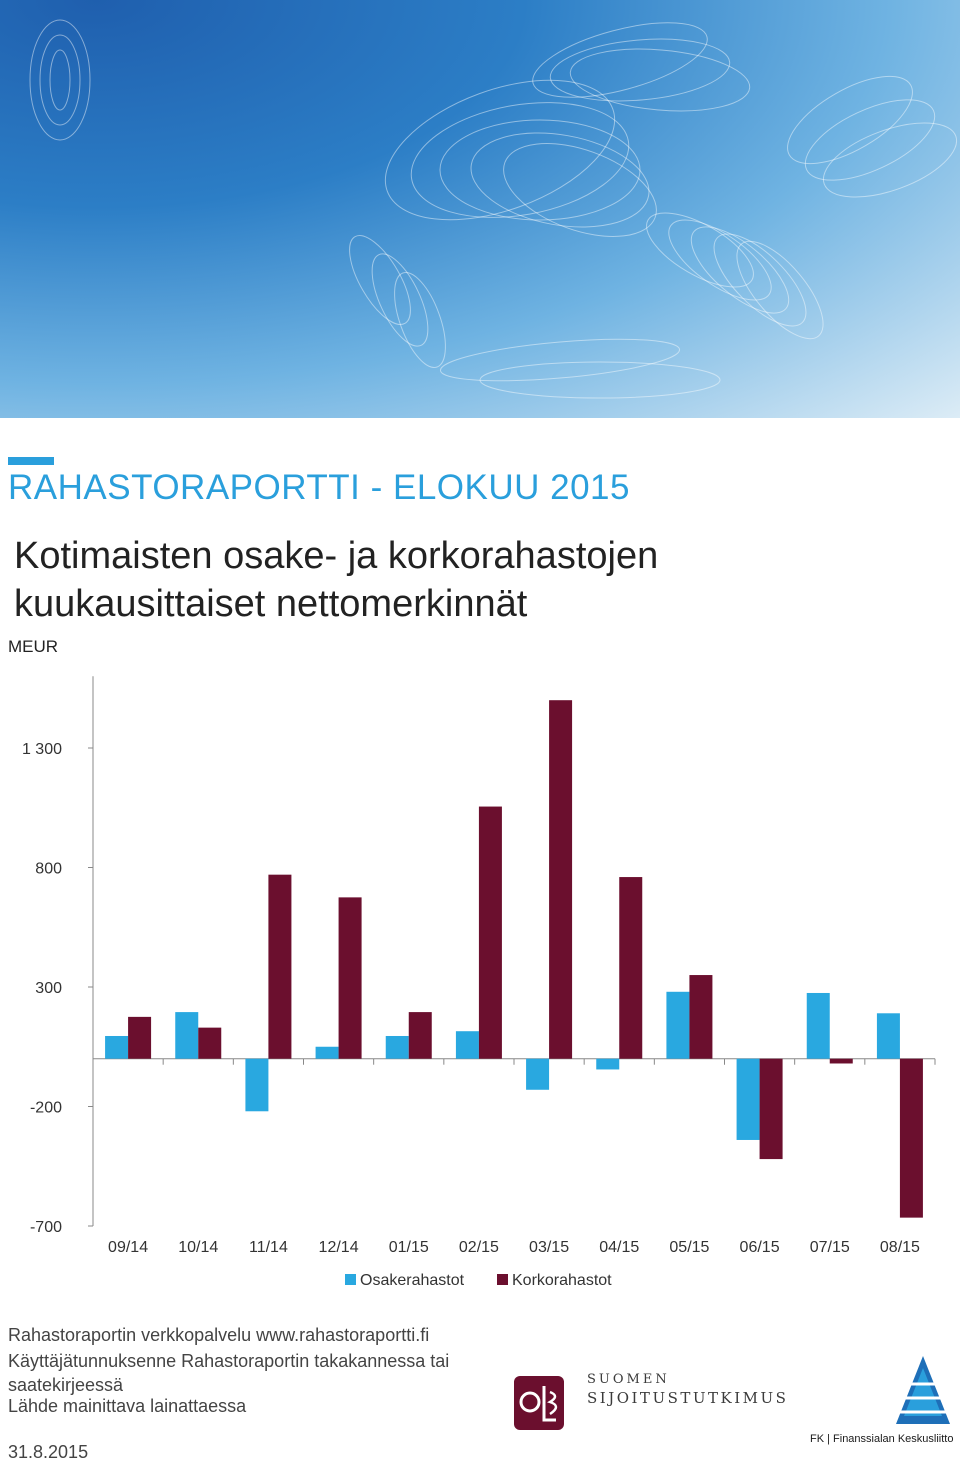 The width and height of the screenshot is (960, 1463). What do you see at coordinates (619, 1247) in the screenshot?
I see `x-tick-label: 04/15` at bounding box center [619, 1247].